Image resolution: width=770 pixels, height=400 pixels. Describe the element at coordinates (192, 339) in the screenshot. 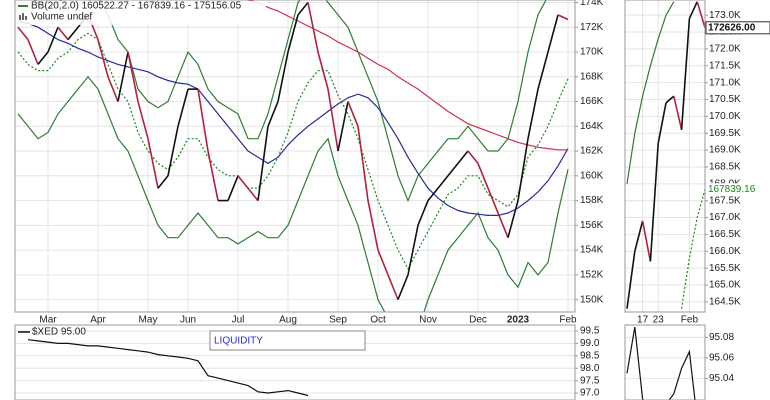

I see `indicator-legend: $XED 95.00 LIQUIDITY` at that location.